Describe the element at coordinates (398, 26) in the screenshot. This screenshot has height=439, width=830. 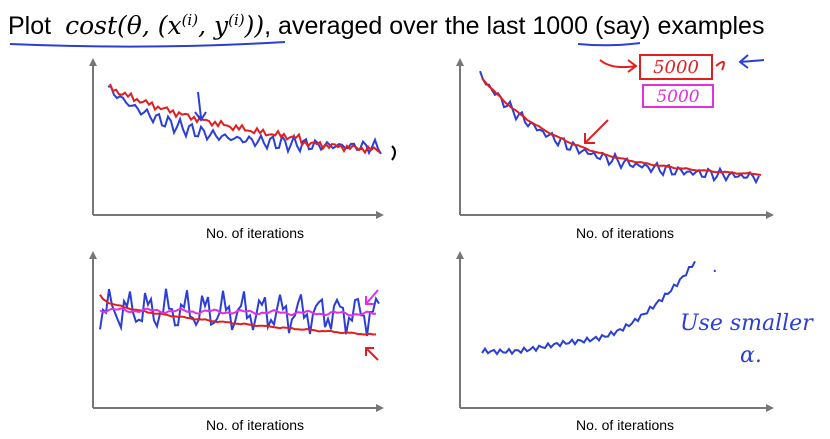
I see `title-text: , averaged over the last` at that location.